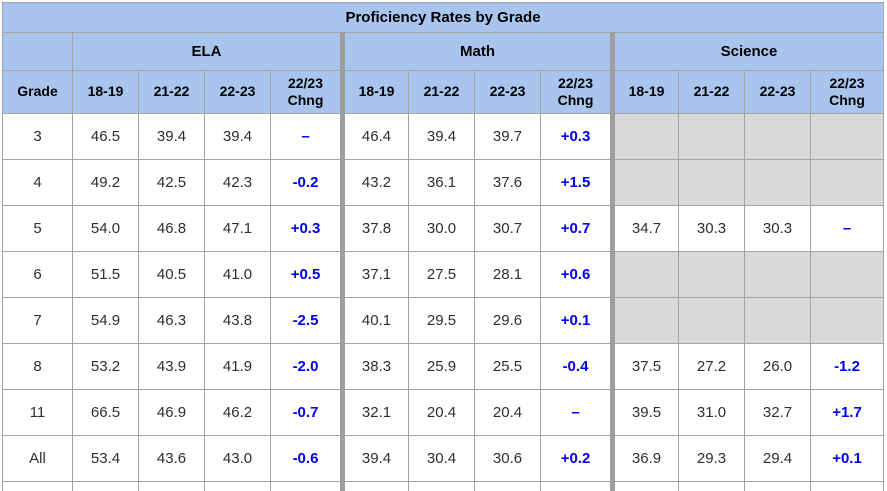 The image size is (887, 491). I want to click on math-chng-cell: –, so click(576, 412).